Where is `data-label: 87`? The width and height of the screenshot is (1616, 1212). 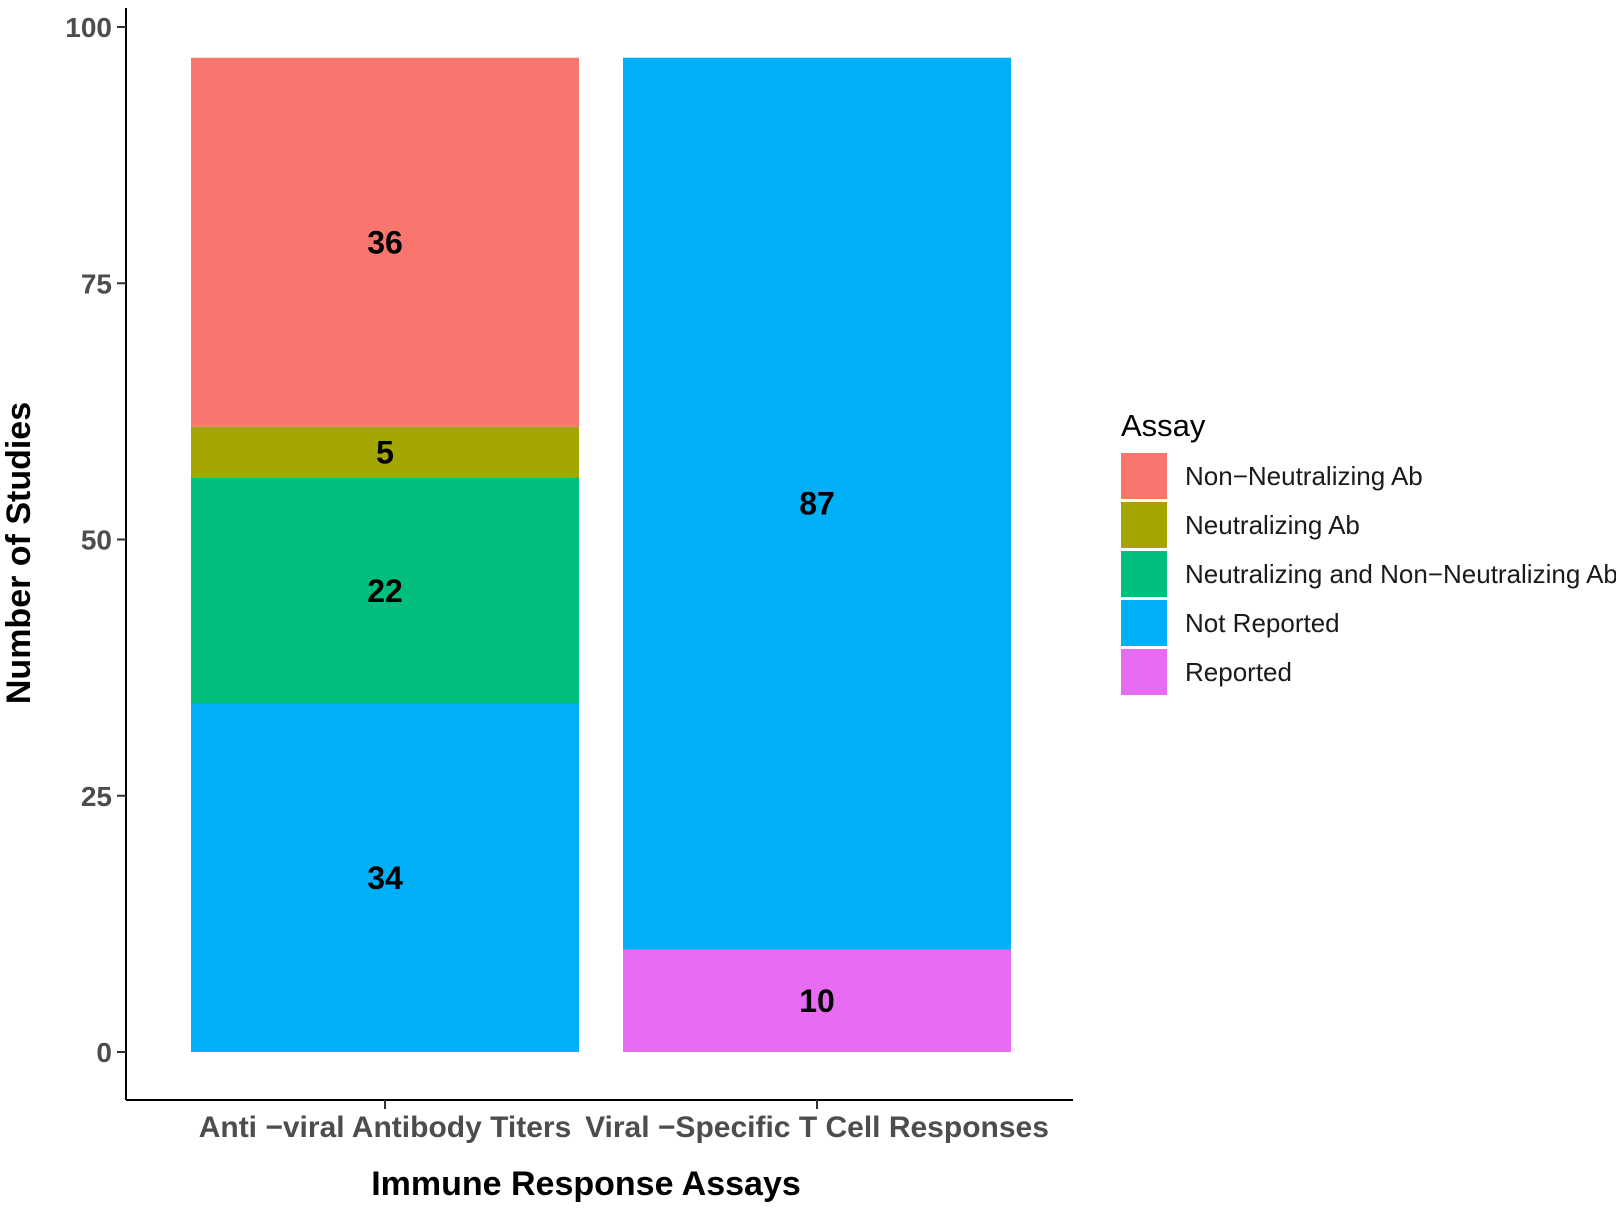 data-label: 87 is located at coordinates (817, 504).